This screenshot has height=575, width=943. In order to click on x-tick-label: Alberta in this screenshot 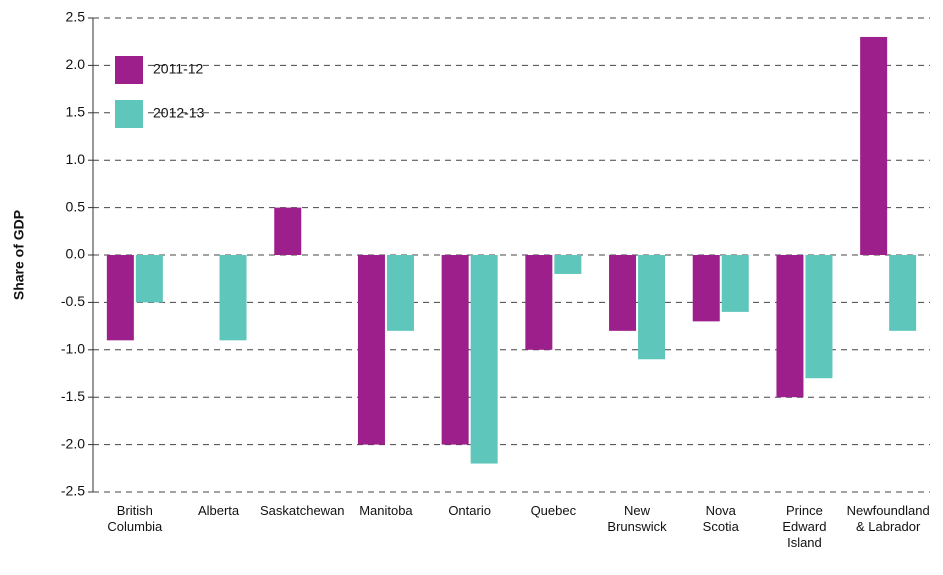, I will do `click(218, 510)`.